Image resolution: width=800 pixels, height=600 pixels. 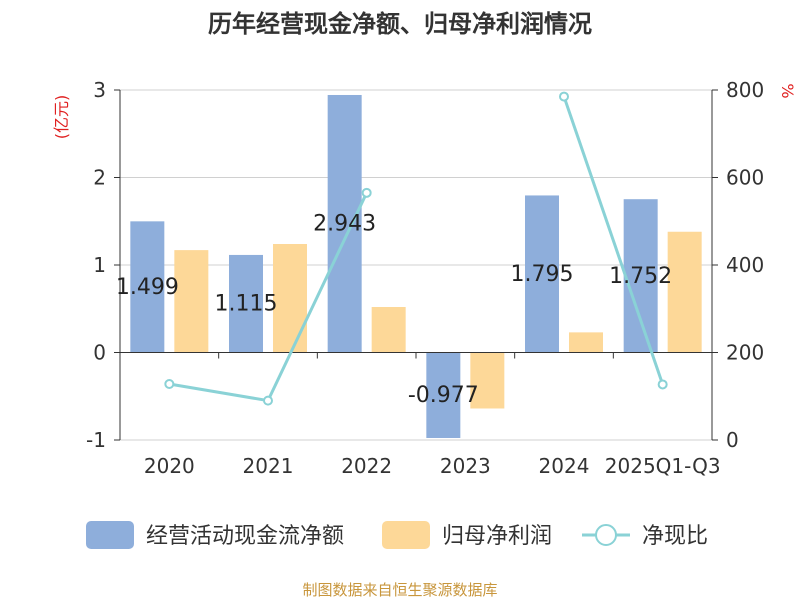 What do you see at coordinates (366, 466) in the screenshot?
I see `category-label: 2022` at bounding box center [366, 466].